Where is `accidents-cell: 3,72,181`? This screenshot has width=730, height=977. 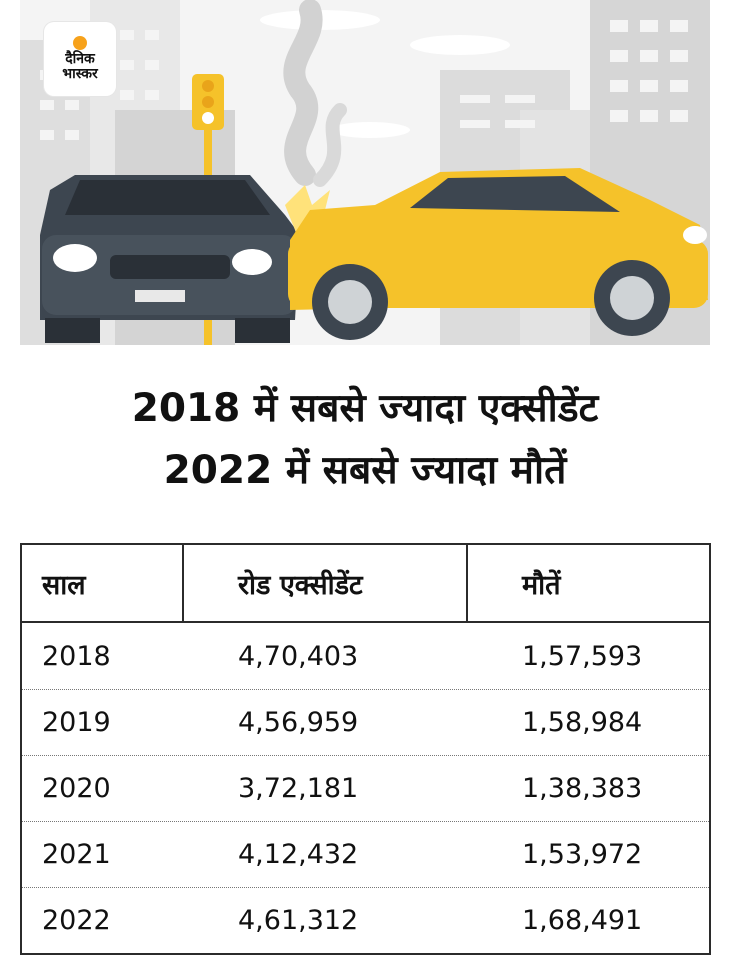
accidents-cell: 3,72,181 is located at coordinates (298, 788).